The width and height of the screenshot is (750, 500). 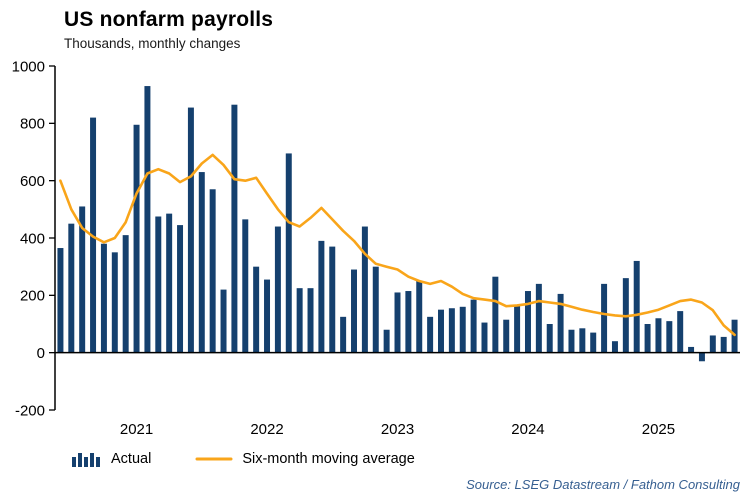 I want to click on x-year-label: 2021, so click(x=136, y=429).